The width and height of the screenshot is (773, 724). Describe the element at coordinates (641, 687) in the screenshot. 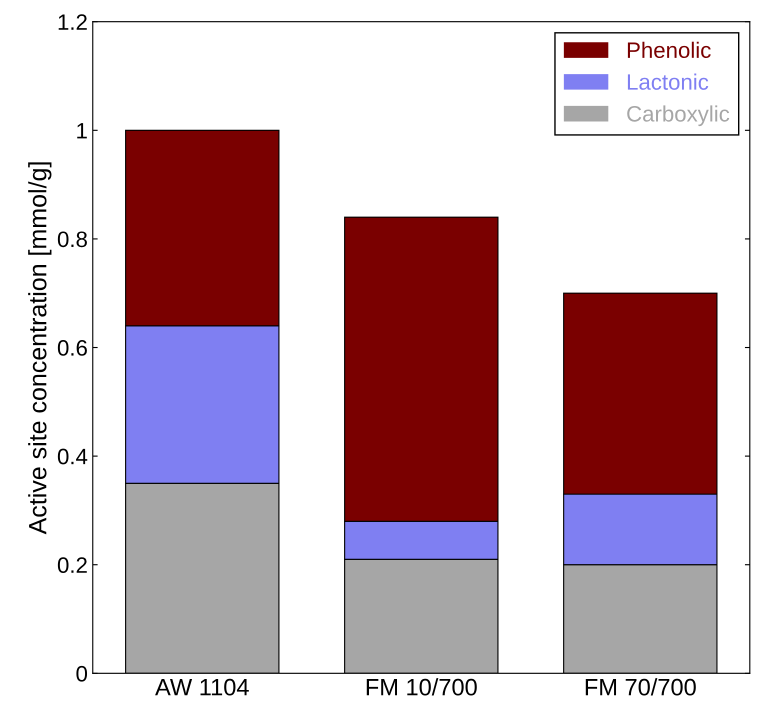

I see `x-tick-label: FM 70/700` at that location.